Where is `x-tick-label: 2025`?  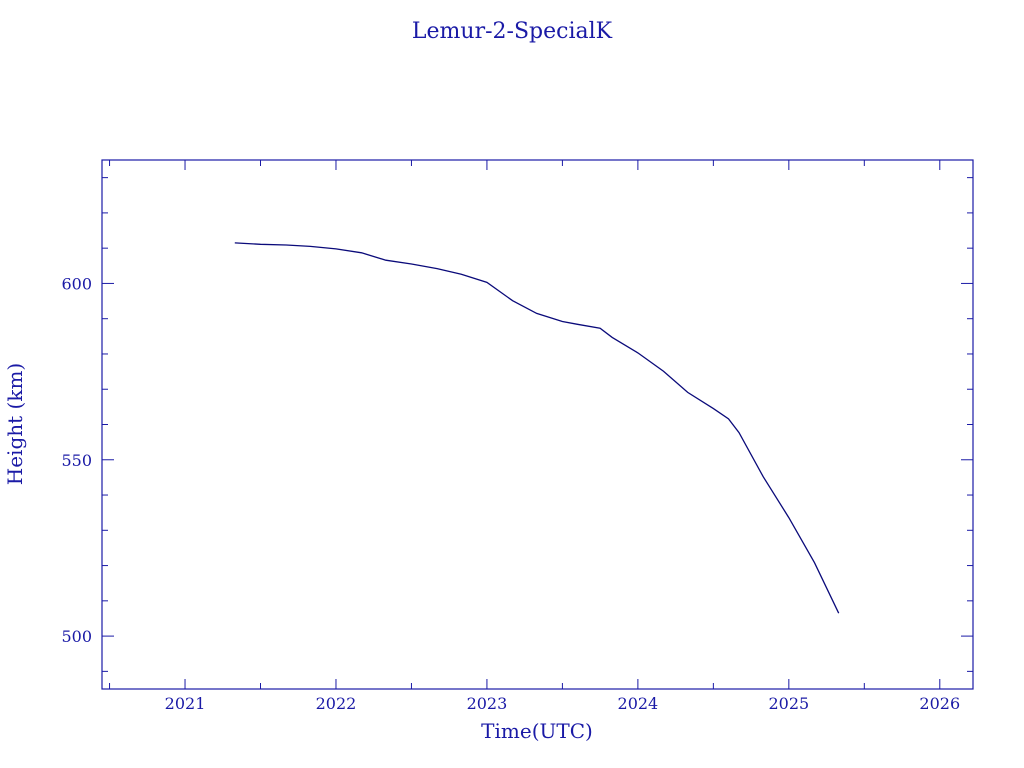 x-tick-label: 2025 is located at coordinates (788, 703).